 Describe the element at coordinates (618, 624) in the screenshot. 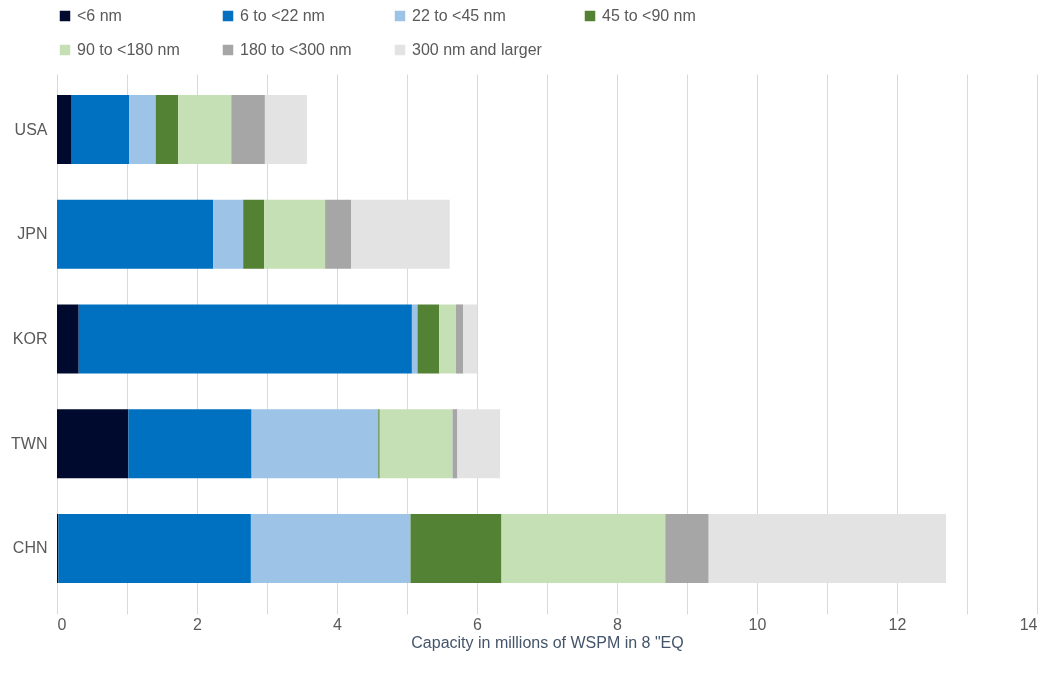

I see `x-tick-label: 8` at that location.